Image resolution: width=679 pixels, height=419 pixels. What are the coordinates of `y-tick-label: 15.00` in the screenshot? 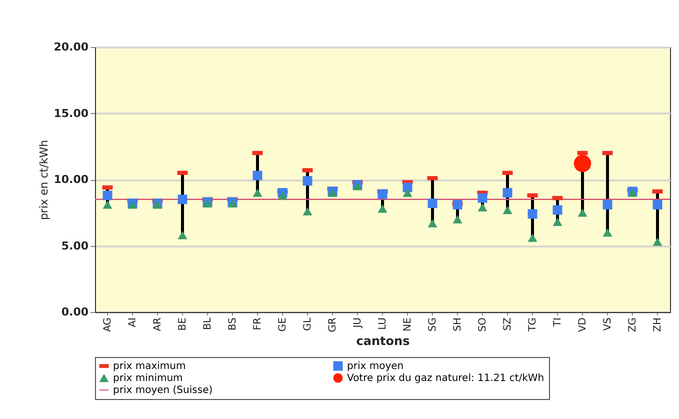 It's located at (71, 113).